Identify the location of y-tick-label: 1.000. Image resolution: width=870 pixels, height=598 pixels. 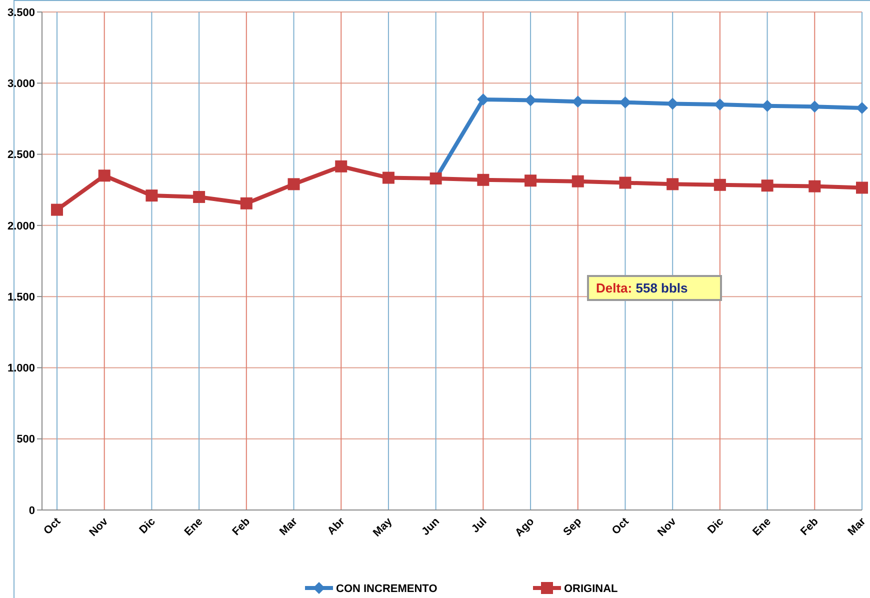
(21, 368).